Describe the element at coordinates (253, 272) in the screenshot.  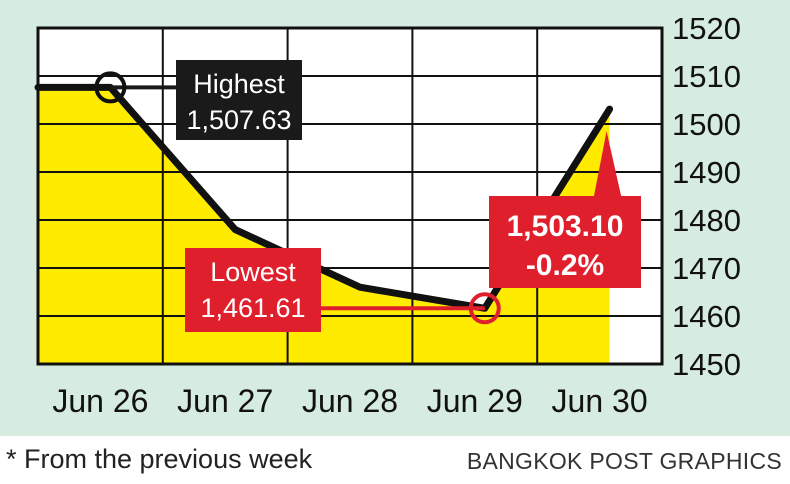
I see `lowest-label: Lowest` at that location.